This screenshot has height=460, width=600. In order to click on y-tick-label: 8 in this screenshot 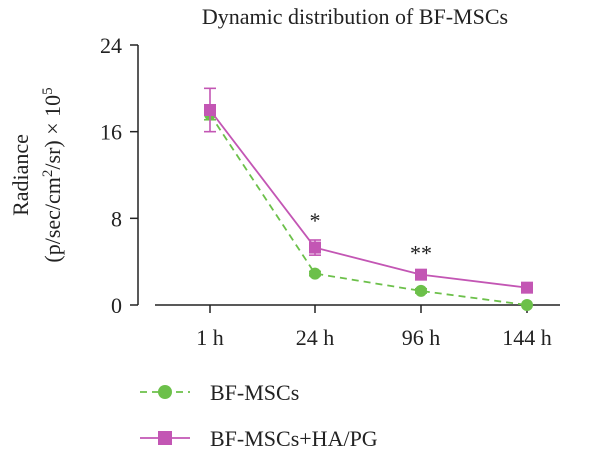, I will do `click(116, 218)`.